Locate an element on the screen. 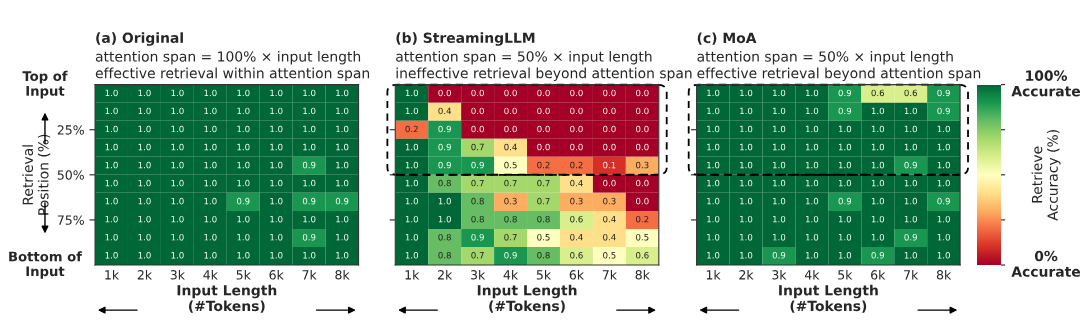 The image size is (1080, 328). data-label: 0.8 is located at coordinates (444, 237).